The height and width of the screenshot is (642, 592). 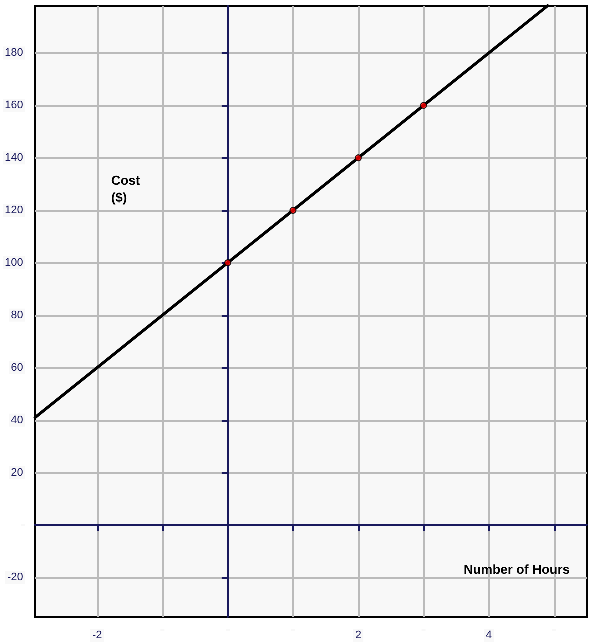 I want to click on x-tick-label: 2, so click(x=358, y=636).